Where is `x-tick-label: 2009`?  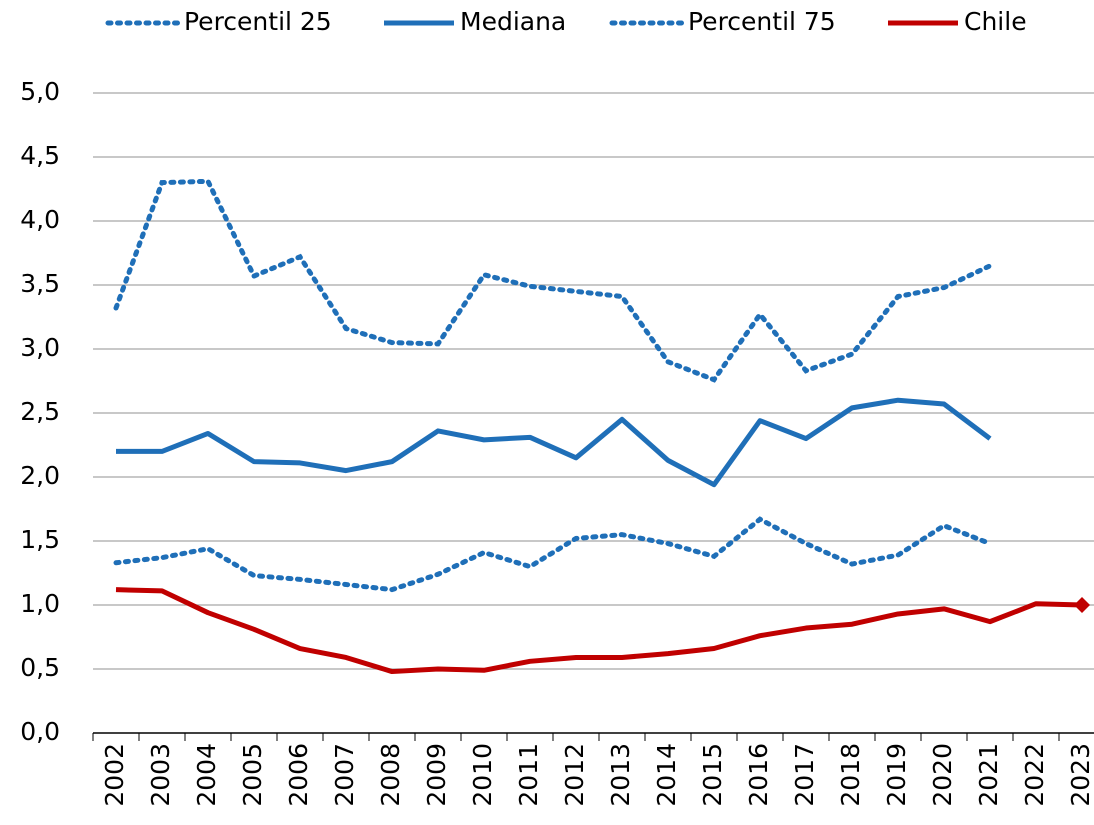
x-tick-label: 2009 is located at coordinates (436, 775).